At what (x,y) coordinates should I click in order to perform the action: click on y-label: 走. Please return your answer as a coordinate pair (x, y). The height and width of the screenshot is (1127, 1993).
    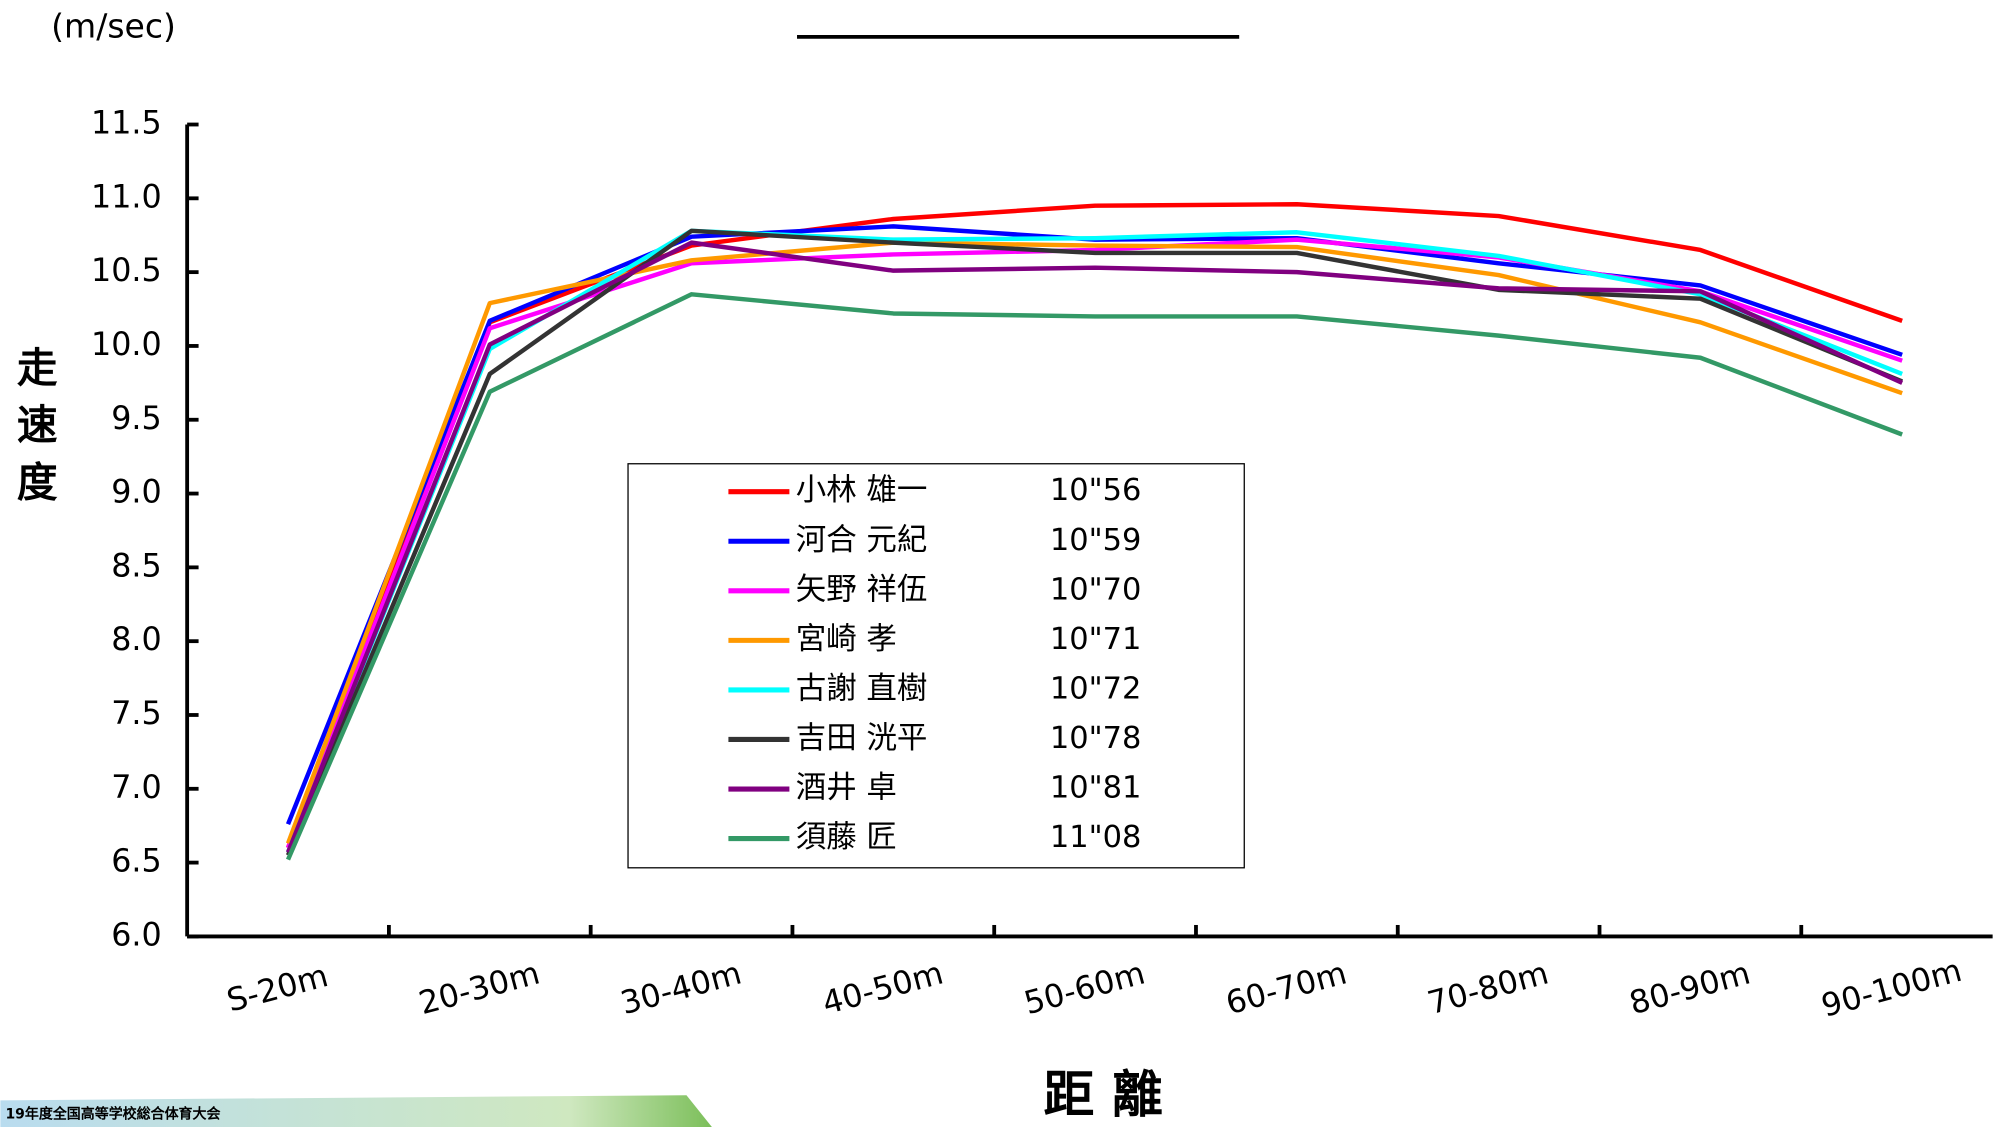
    Looking at the image, I should click on (37, 368).